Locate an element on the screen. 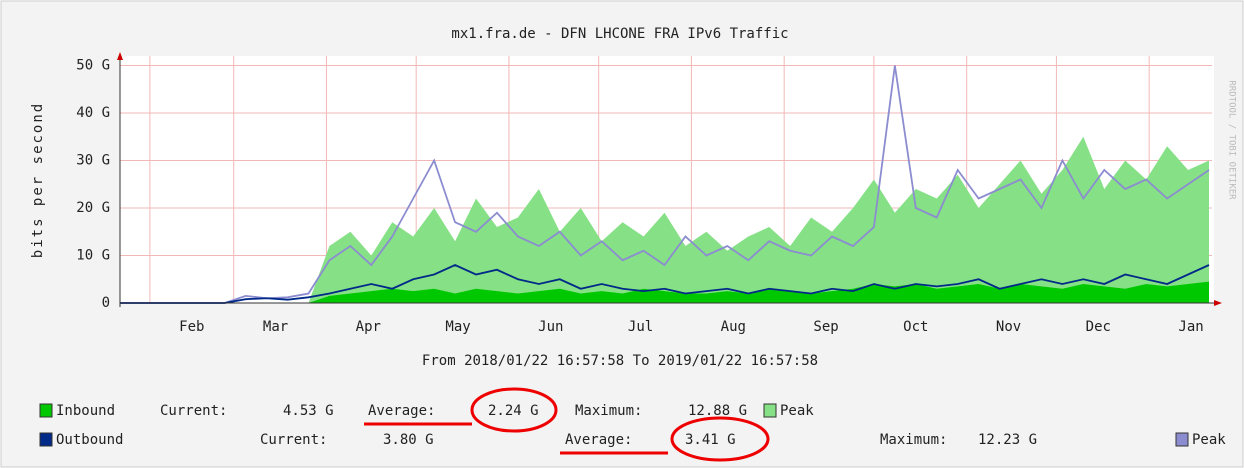 The image size is (1244, 468). x-tick-label: Oct is located at coordinates (915, 327).